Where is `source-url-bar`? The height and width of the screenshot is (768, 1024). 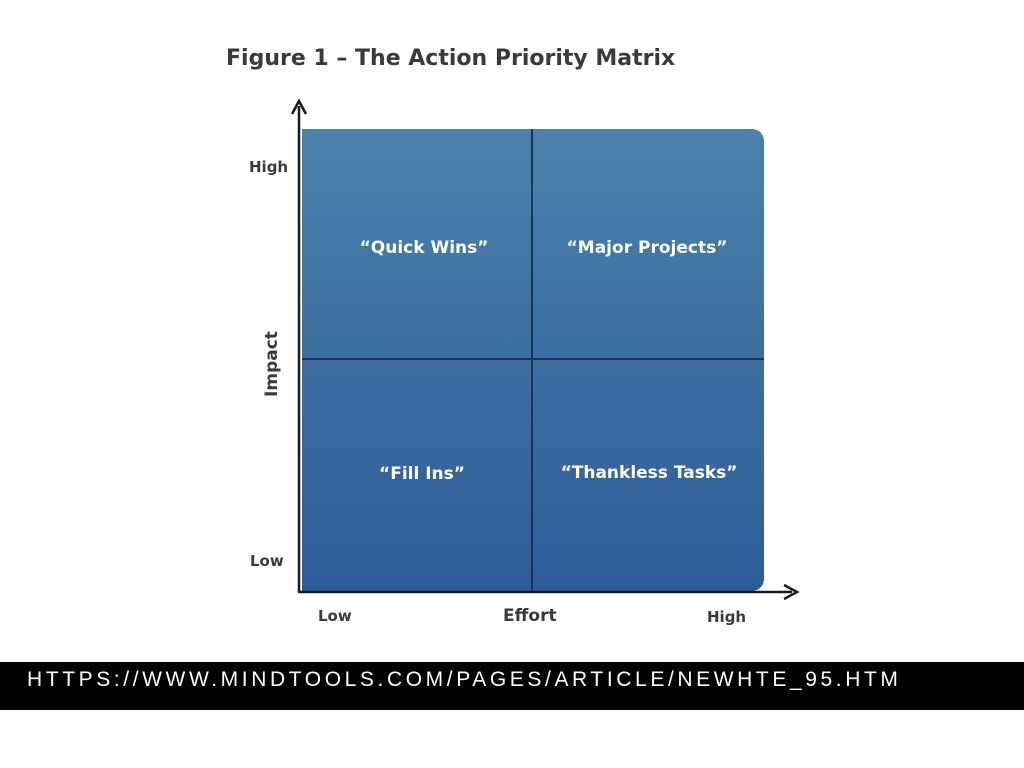
source-url-bar is located at coordinates (512, 686).